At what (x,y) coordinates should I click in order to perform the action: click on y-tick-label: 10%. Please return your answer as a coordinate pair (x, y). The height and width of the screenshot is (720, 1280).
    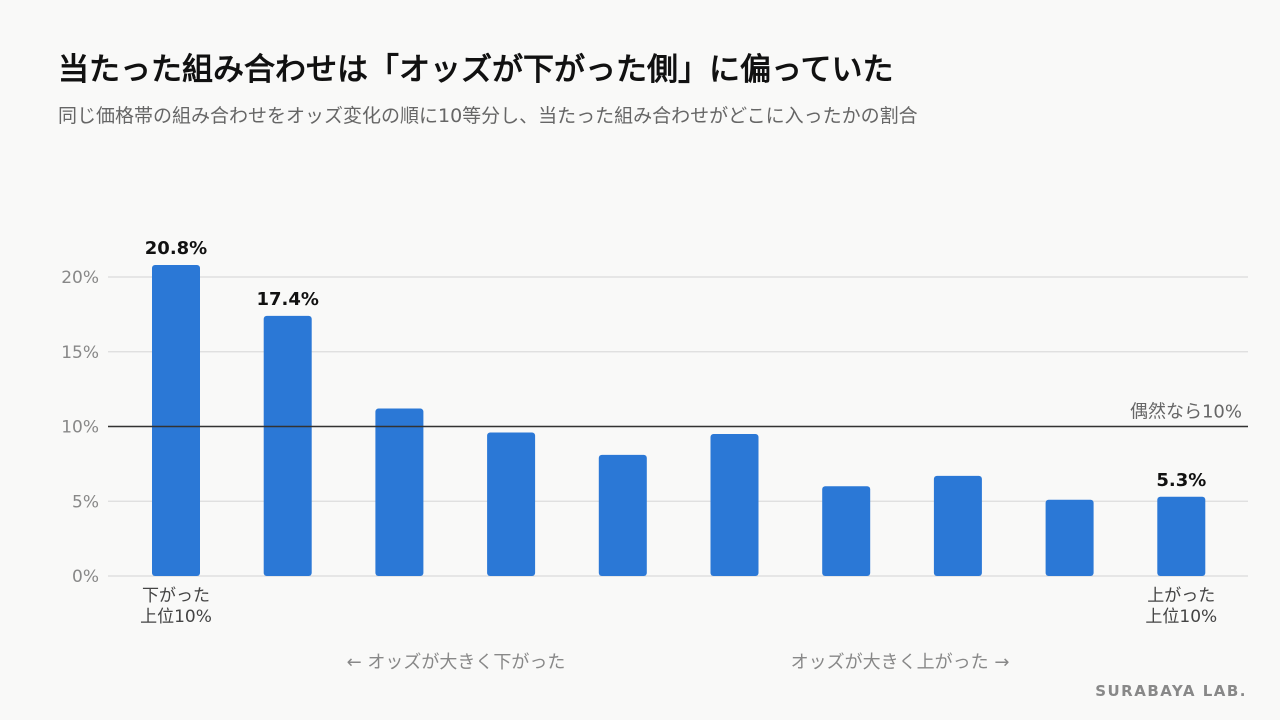
    Looking at the image, I should click on (80, 428).